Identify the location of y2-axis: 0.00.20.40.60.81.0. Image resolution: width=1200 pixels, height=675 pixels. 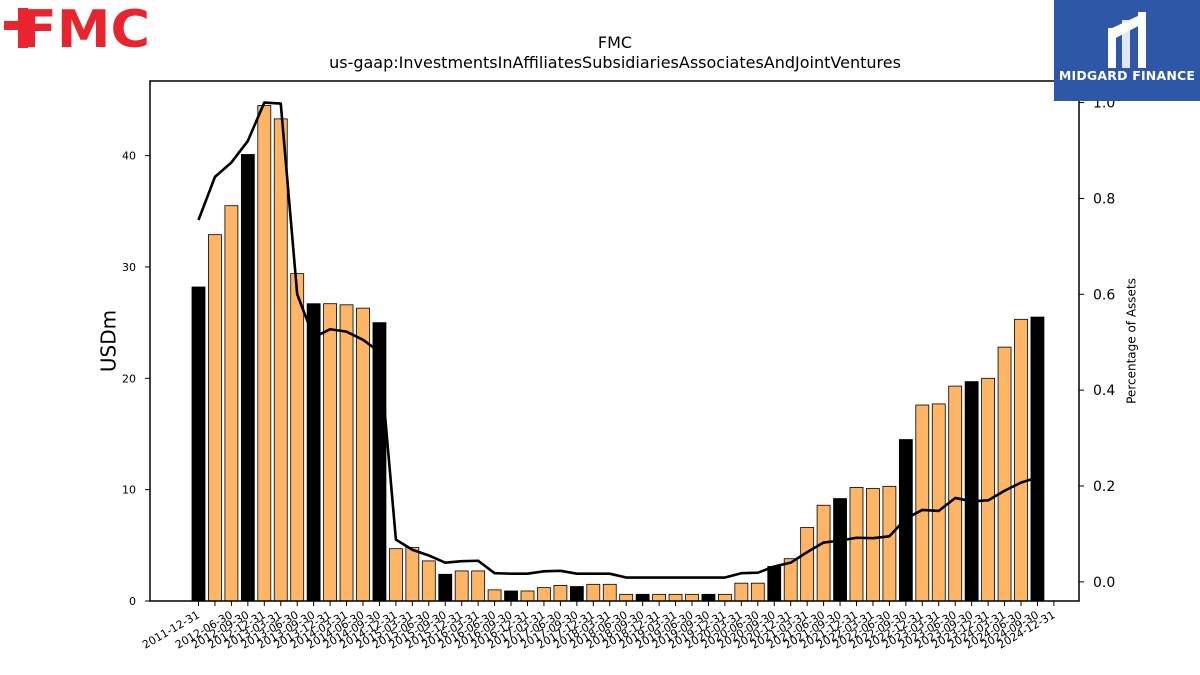
(1097, 343).